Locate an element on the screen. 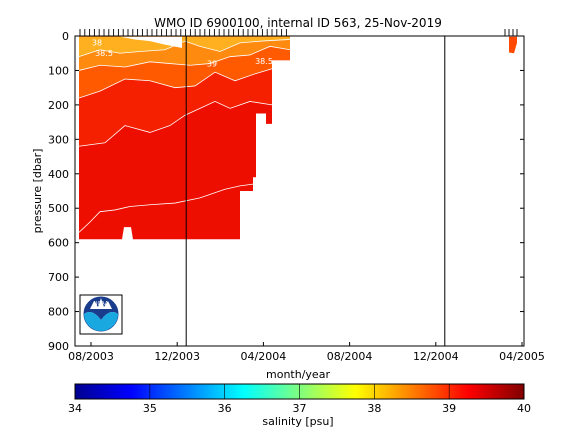 This screenshot has width=576, height=432. colorbar-tick-label: 37 is located at coordinates (300, 408).